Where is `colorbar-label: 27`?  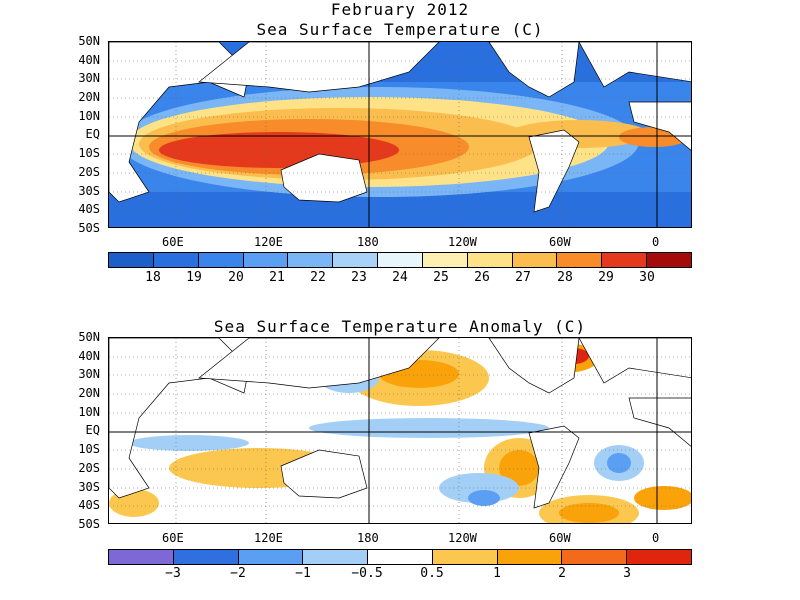
colorbar-label: 27 is located at coordinates (523, 277).